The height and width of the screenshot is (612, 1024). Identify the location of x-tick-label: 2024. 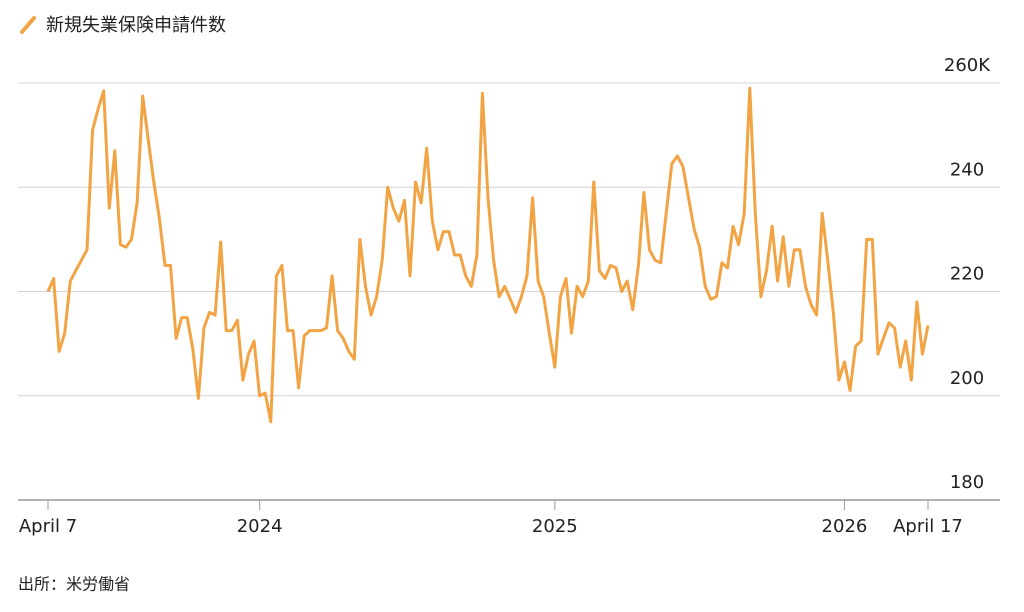
(260, 526).